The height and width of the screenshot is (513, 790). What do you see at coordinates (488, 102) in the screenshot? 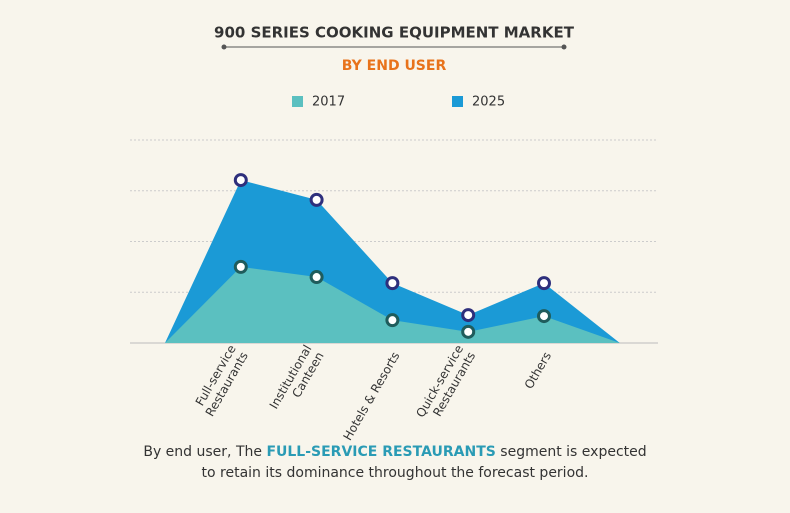
I see `legend-label: 2025` at bounding box center [488, 102].